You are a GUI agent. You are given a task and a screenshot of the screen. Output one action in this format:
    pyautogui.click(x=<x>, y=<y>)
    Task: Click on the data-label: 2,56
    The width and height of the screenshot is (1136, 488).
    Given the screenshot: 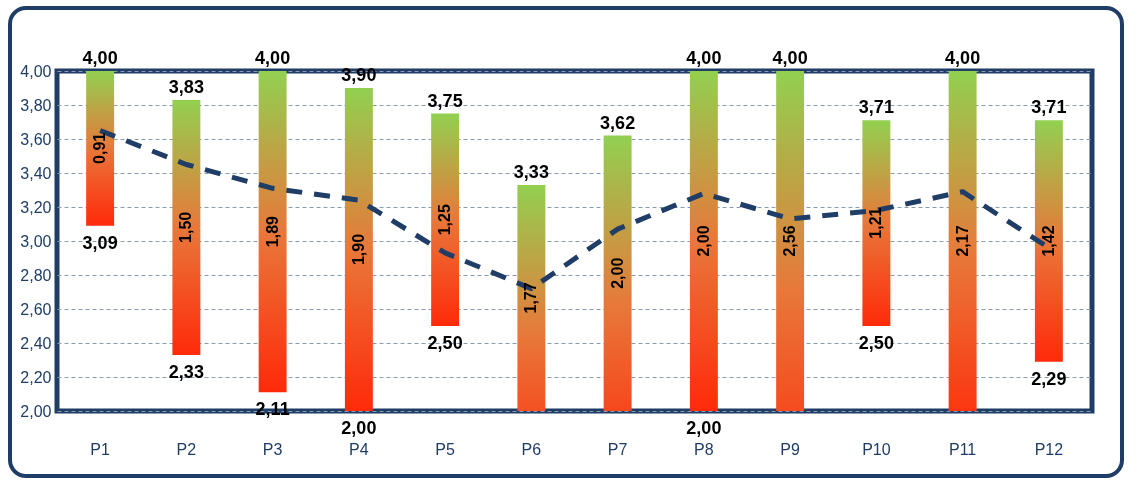 What is the action you would take?
    pyautogui.click(x=790, y=241)
    